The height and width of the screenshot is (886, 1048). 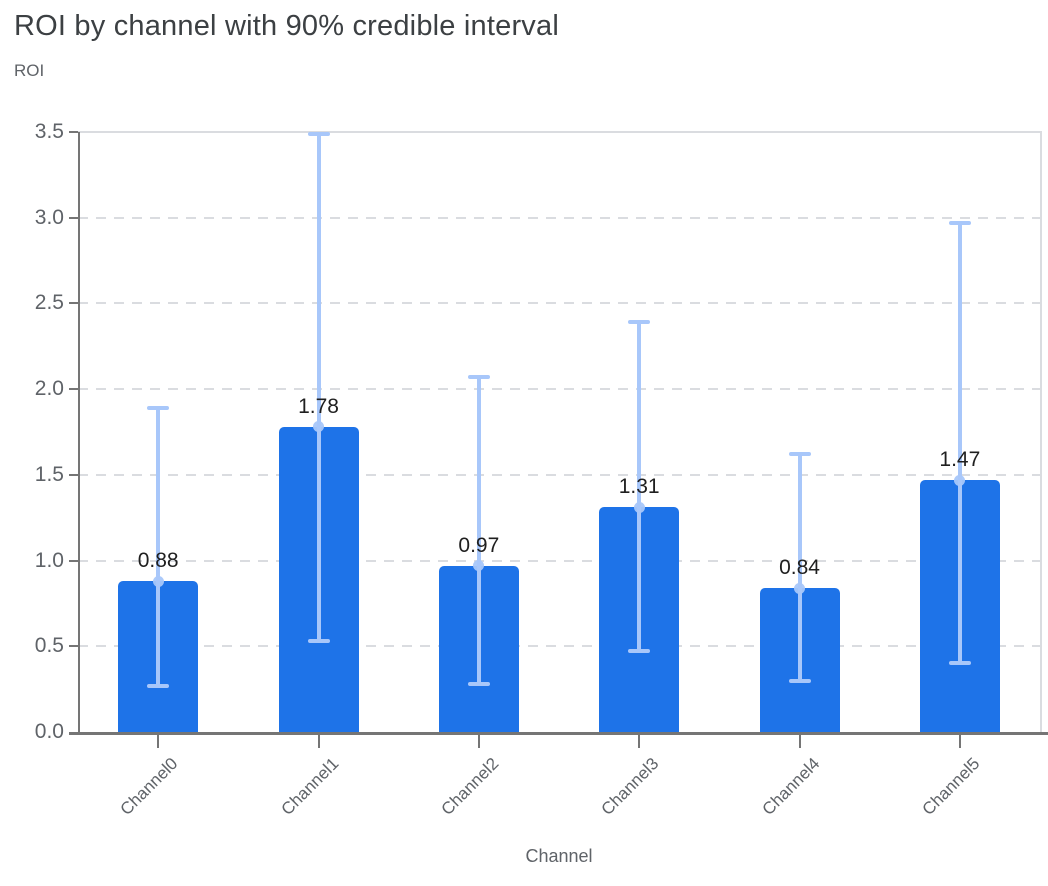 What do you see at coordinates (49, 389) in the screenshot?
I see `y-tick-label: 2.0` at bounding box center [49, 389].